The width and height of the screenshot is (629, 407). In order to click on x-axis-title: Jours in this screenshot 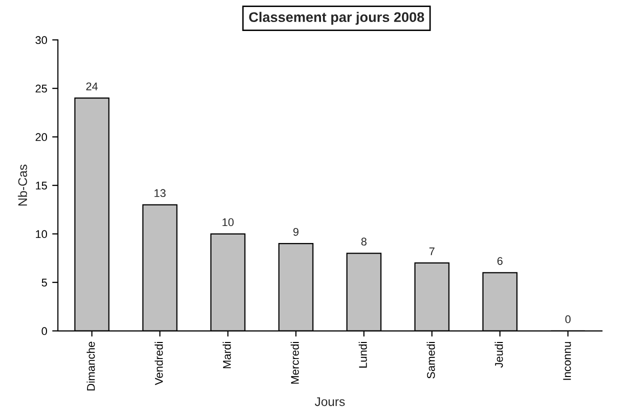, I will do `click(329, 401)`.